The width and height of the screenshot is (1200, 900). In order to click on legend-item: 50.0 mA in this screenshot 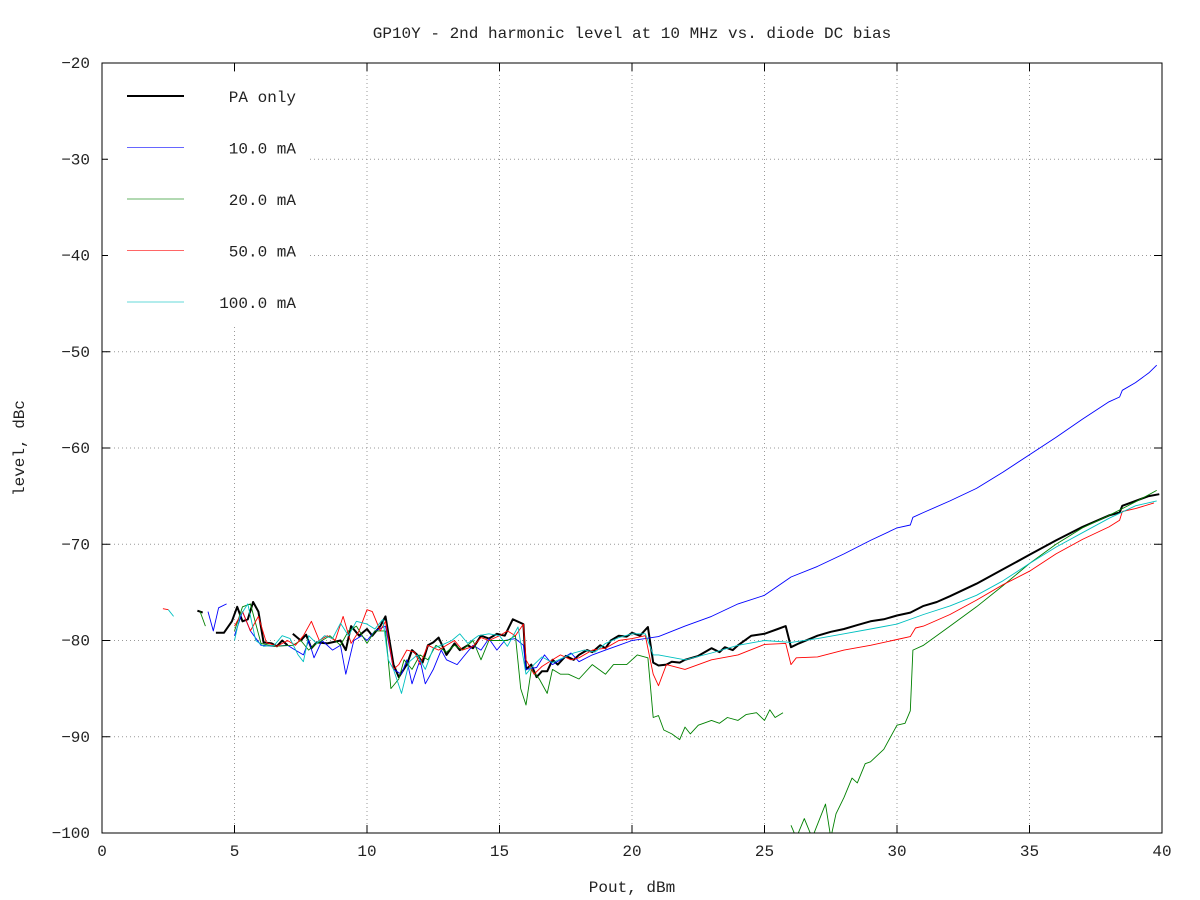, I will do `click(211, 253)`.